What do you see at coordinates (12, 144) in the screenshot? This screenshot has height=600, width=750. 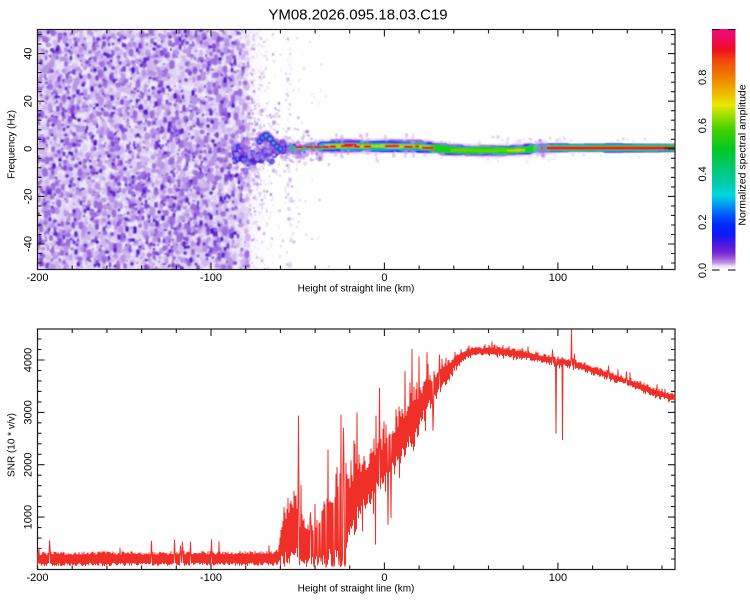 I see `svg-text: Frequency (Hz)` at bounding box center [12, 144].